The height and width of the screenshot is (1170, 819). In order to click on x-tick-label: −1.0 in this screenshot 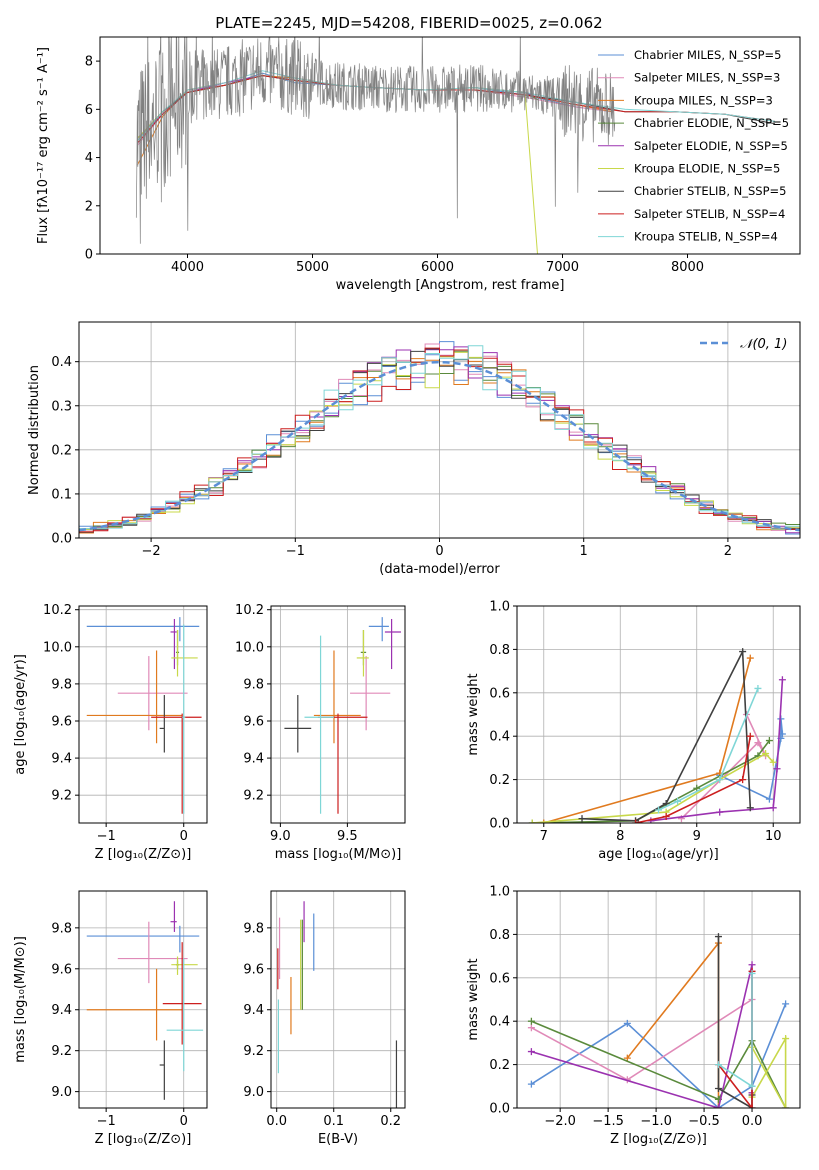, I will do `click(656, 1121)`.